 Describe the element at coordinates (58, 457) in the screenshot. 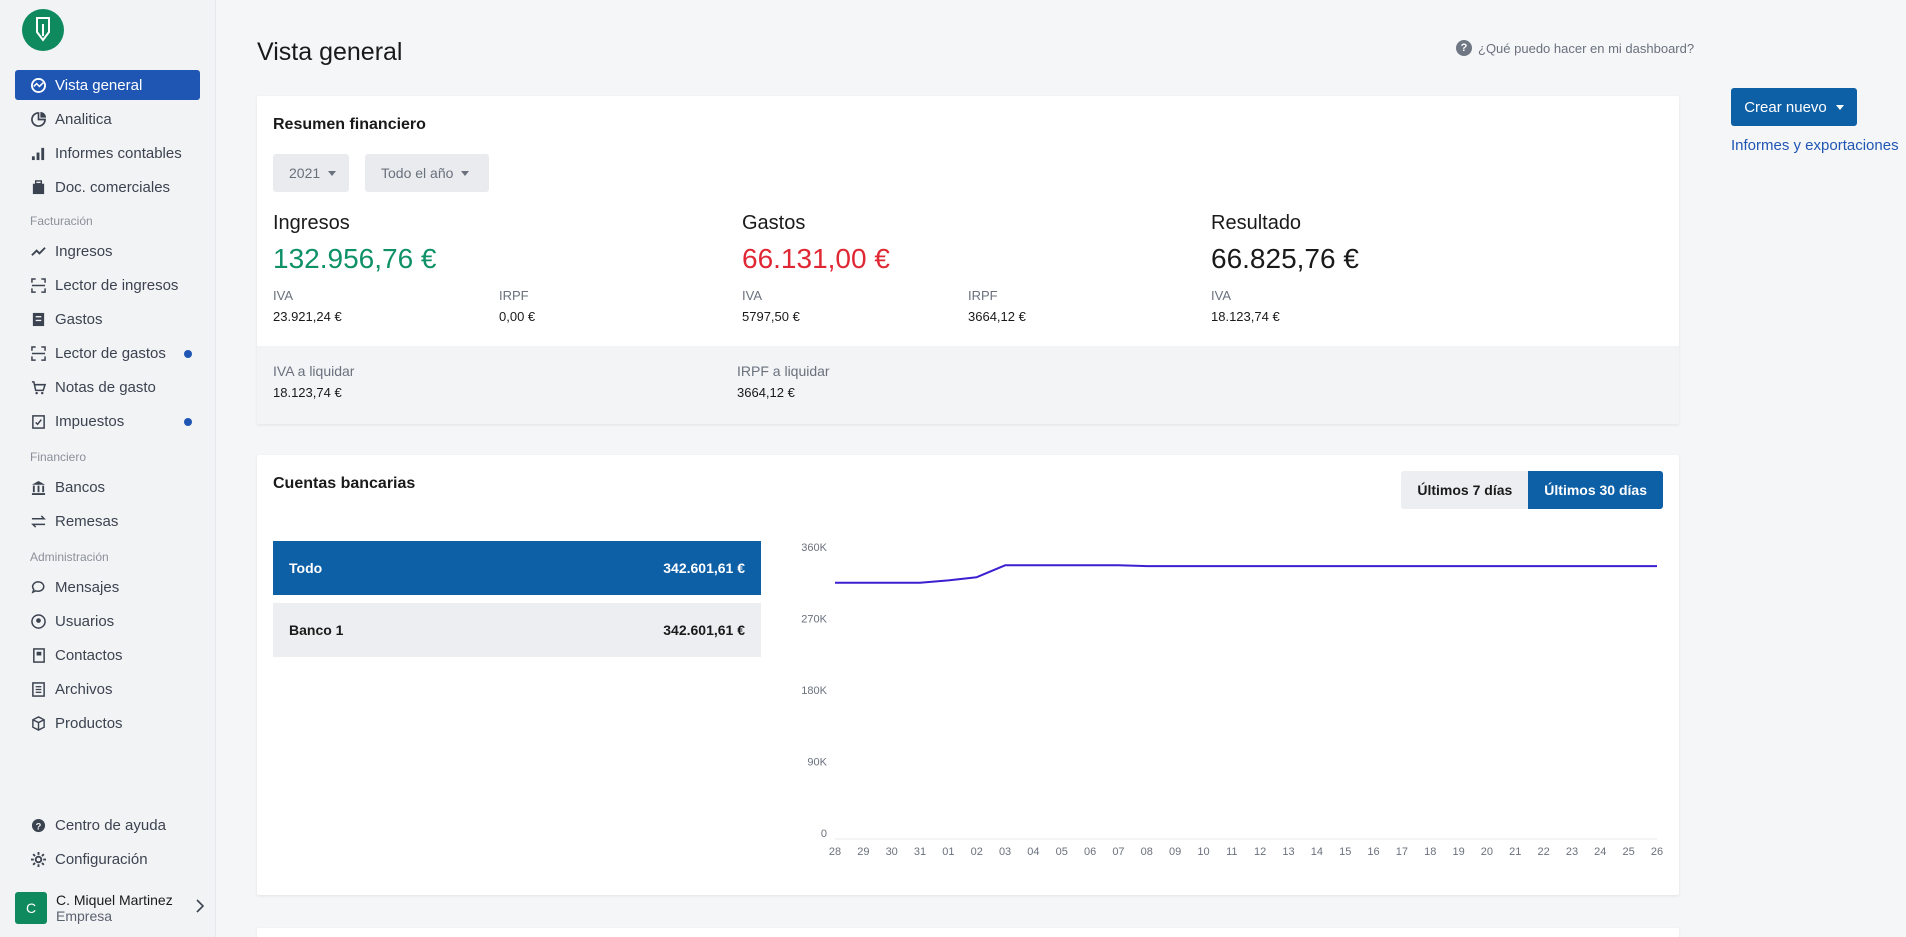

I see `section-financiero: Financiero` at that location.